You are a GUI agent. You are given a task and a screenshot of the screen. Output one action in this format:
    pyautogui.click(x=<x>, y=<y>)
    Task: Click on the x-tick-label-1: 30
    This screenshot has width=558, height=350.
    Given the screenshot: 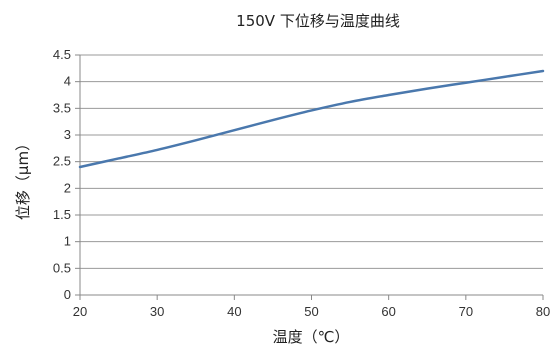 What is the action you would take?
    pyautogui.click(x=157, y=311)
    